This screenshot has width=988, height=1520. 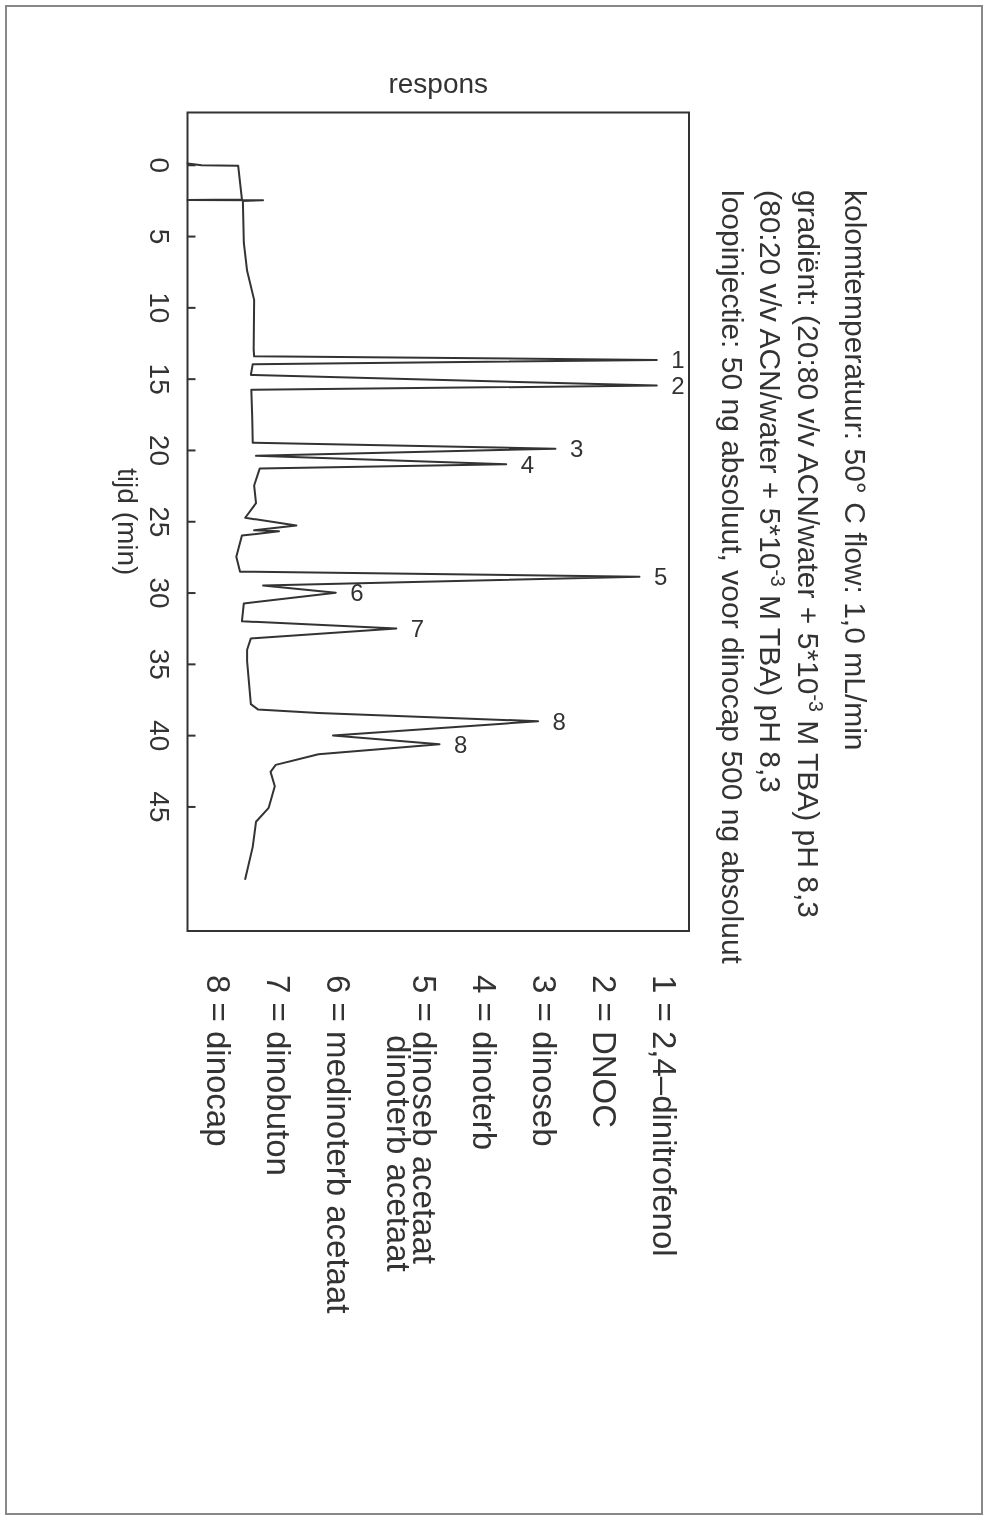 I want to click on text: kolomtemperatuur: 50° C flow: 1,0 mL/min, so click(x=855, y=470).